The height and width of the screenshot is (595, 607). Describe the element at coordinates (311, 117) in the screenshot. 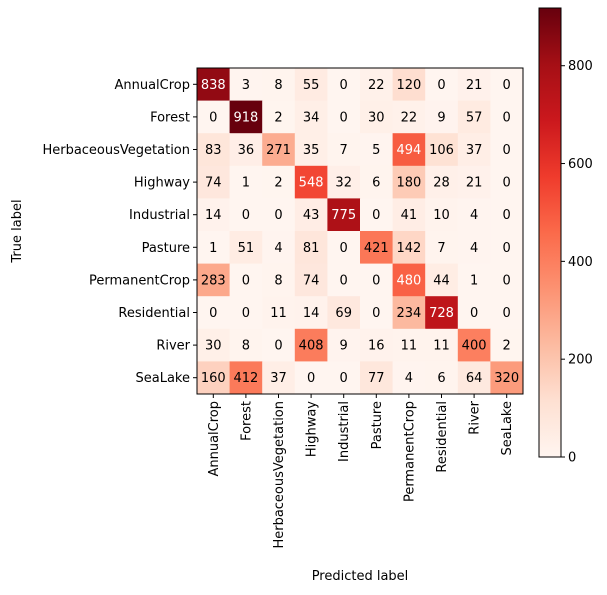

I see `cell-value-label: 34` at that location.